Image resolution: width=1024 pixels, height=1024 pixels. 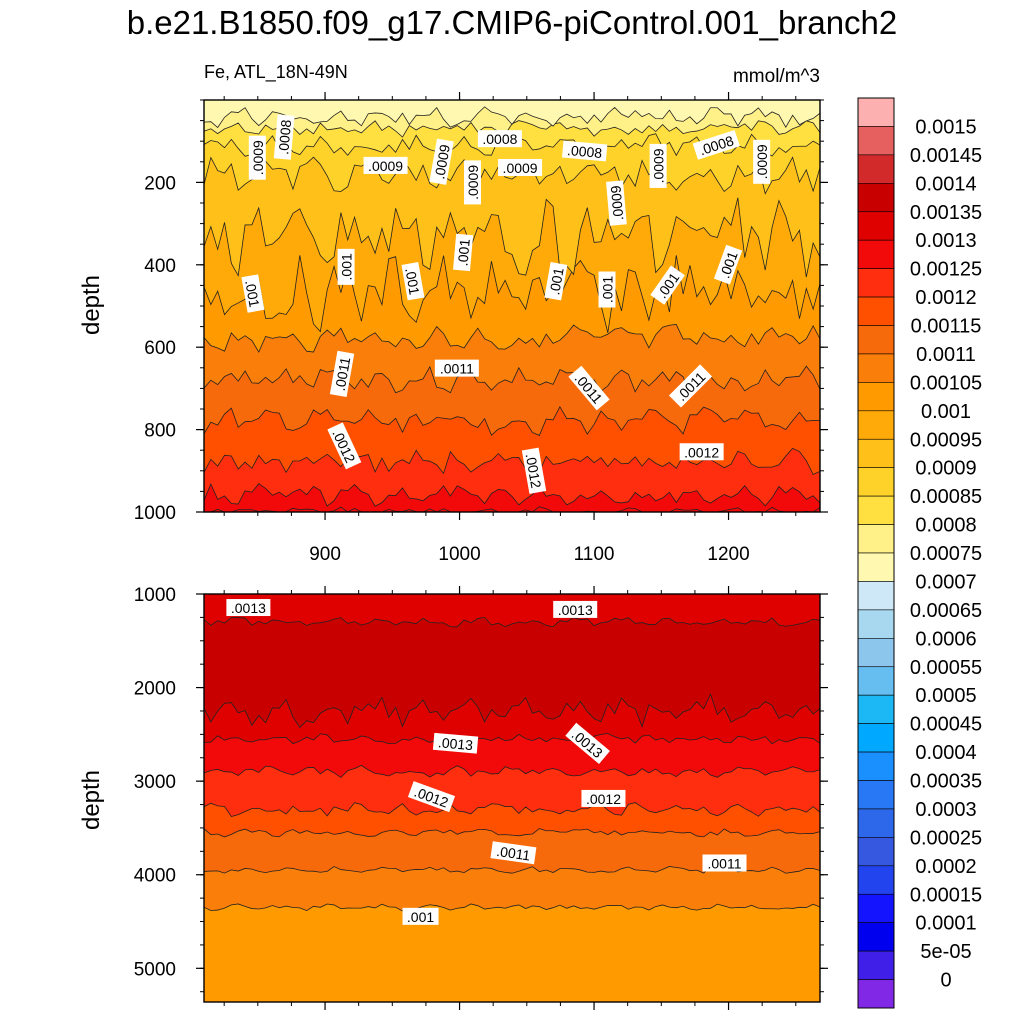 I want to click on y-tick-label: 3000, so click(x=155, y=782).